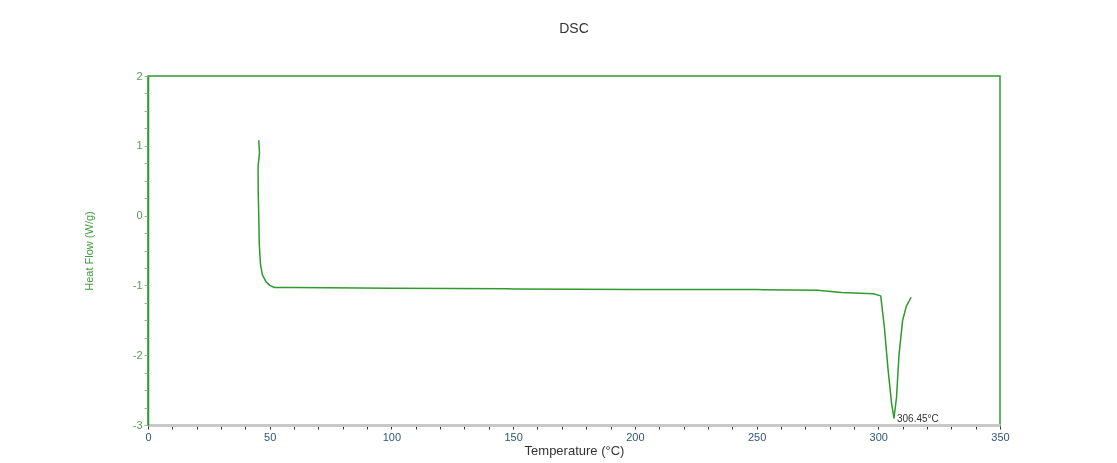  Describe the element at coordinates (574, 28) in the screenshot. I see `chart-title: DSC` at that location.